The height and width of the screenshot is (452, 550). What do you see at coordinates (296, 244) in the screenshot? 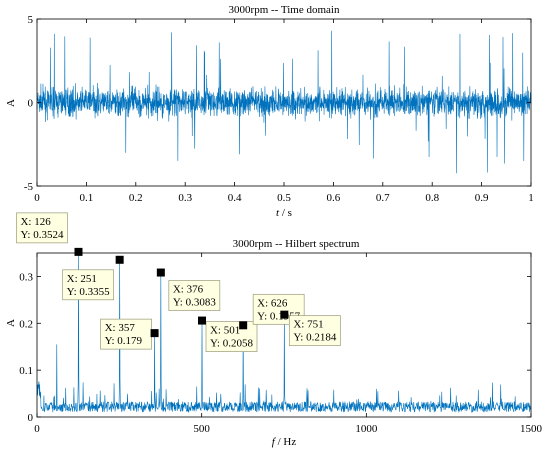
I see `hilbert-spectrum-title: 3000rpm -- Hilbert spectrum` at bounding box center [296, 244].